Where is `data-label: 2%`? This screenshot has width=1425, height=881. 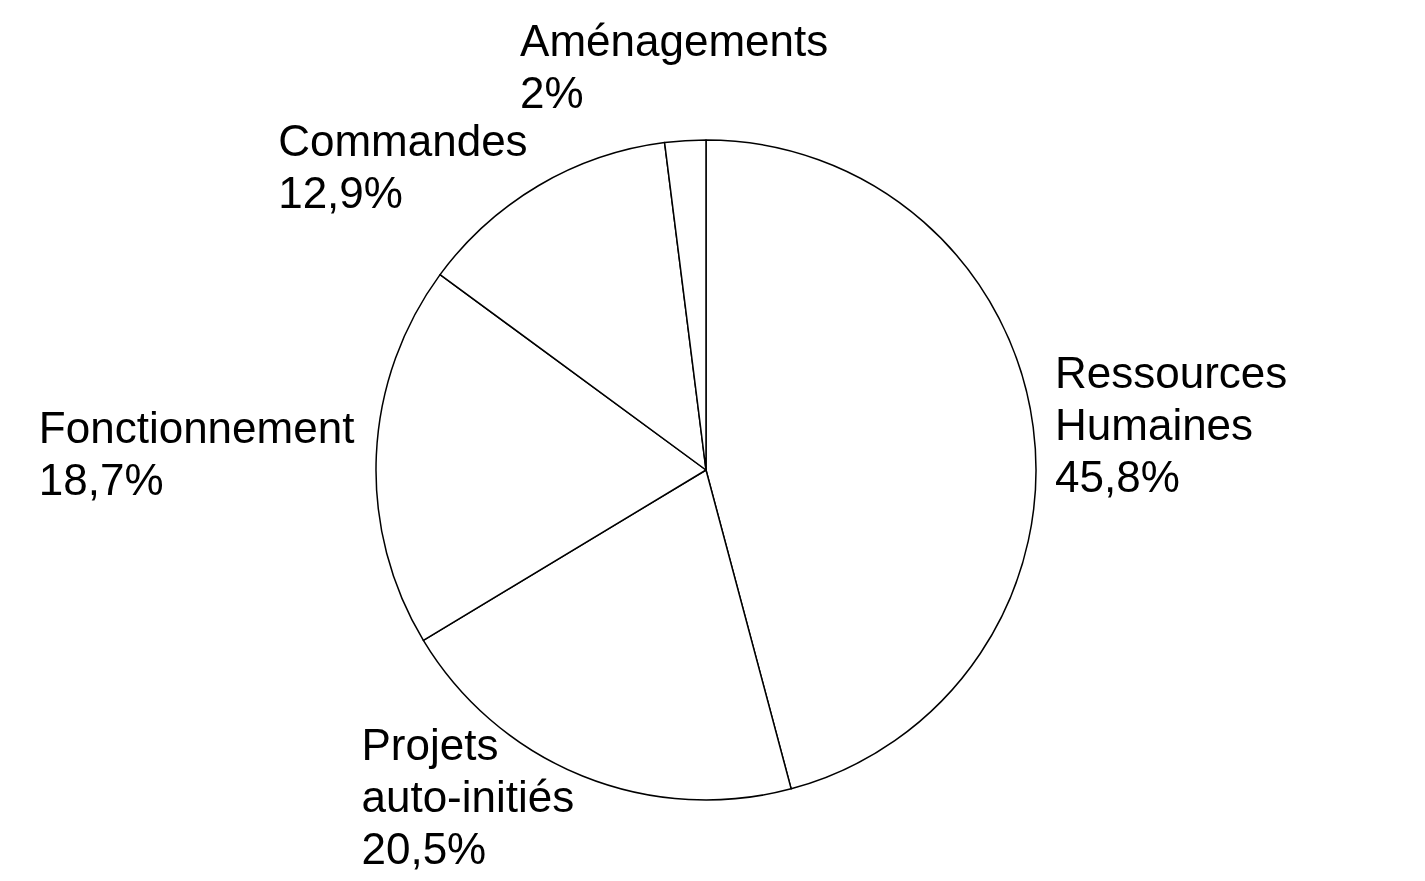
data-label: 2% is located at coordinates (552, 93).